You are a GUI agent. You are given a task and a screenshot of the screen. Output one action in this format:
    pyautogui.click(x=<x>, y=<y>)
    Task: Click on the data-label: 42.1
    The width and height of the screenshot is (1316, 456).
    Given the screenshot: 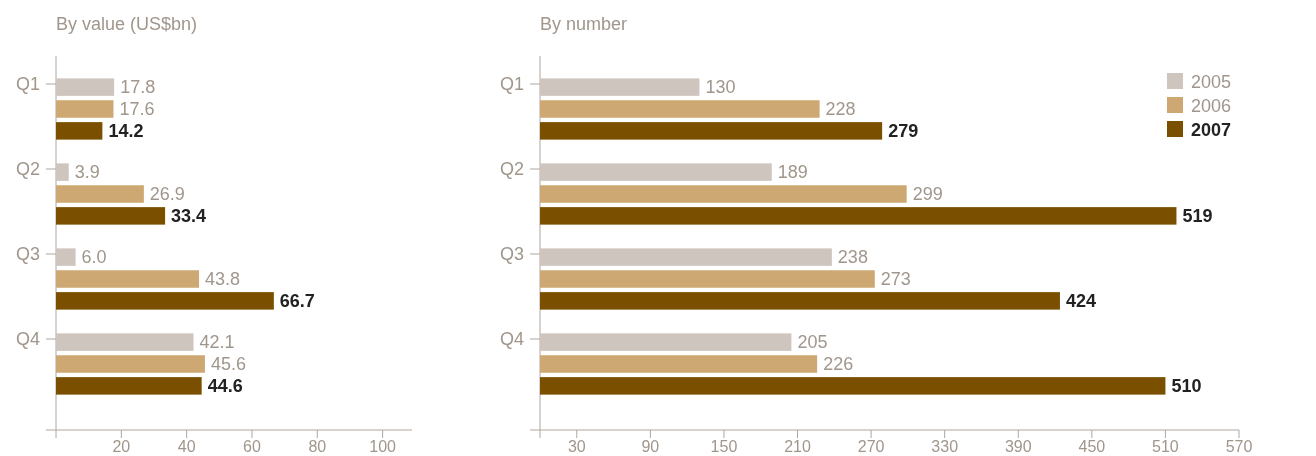 What is the action you would take?
    pyautogui.click(x=217, y=342)
    